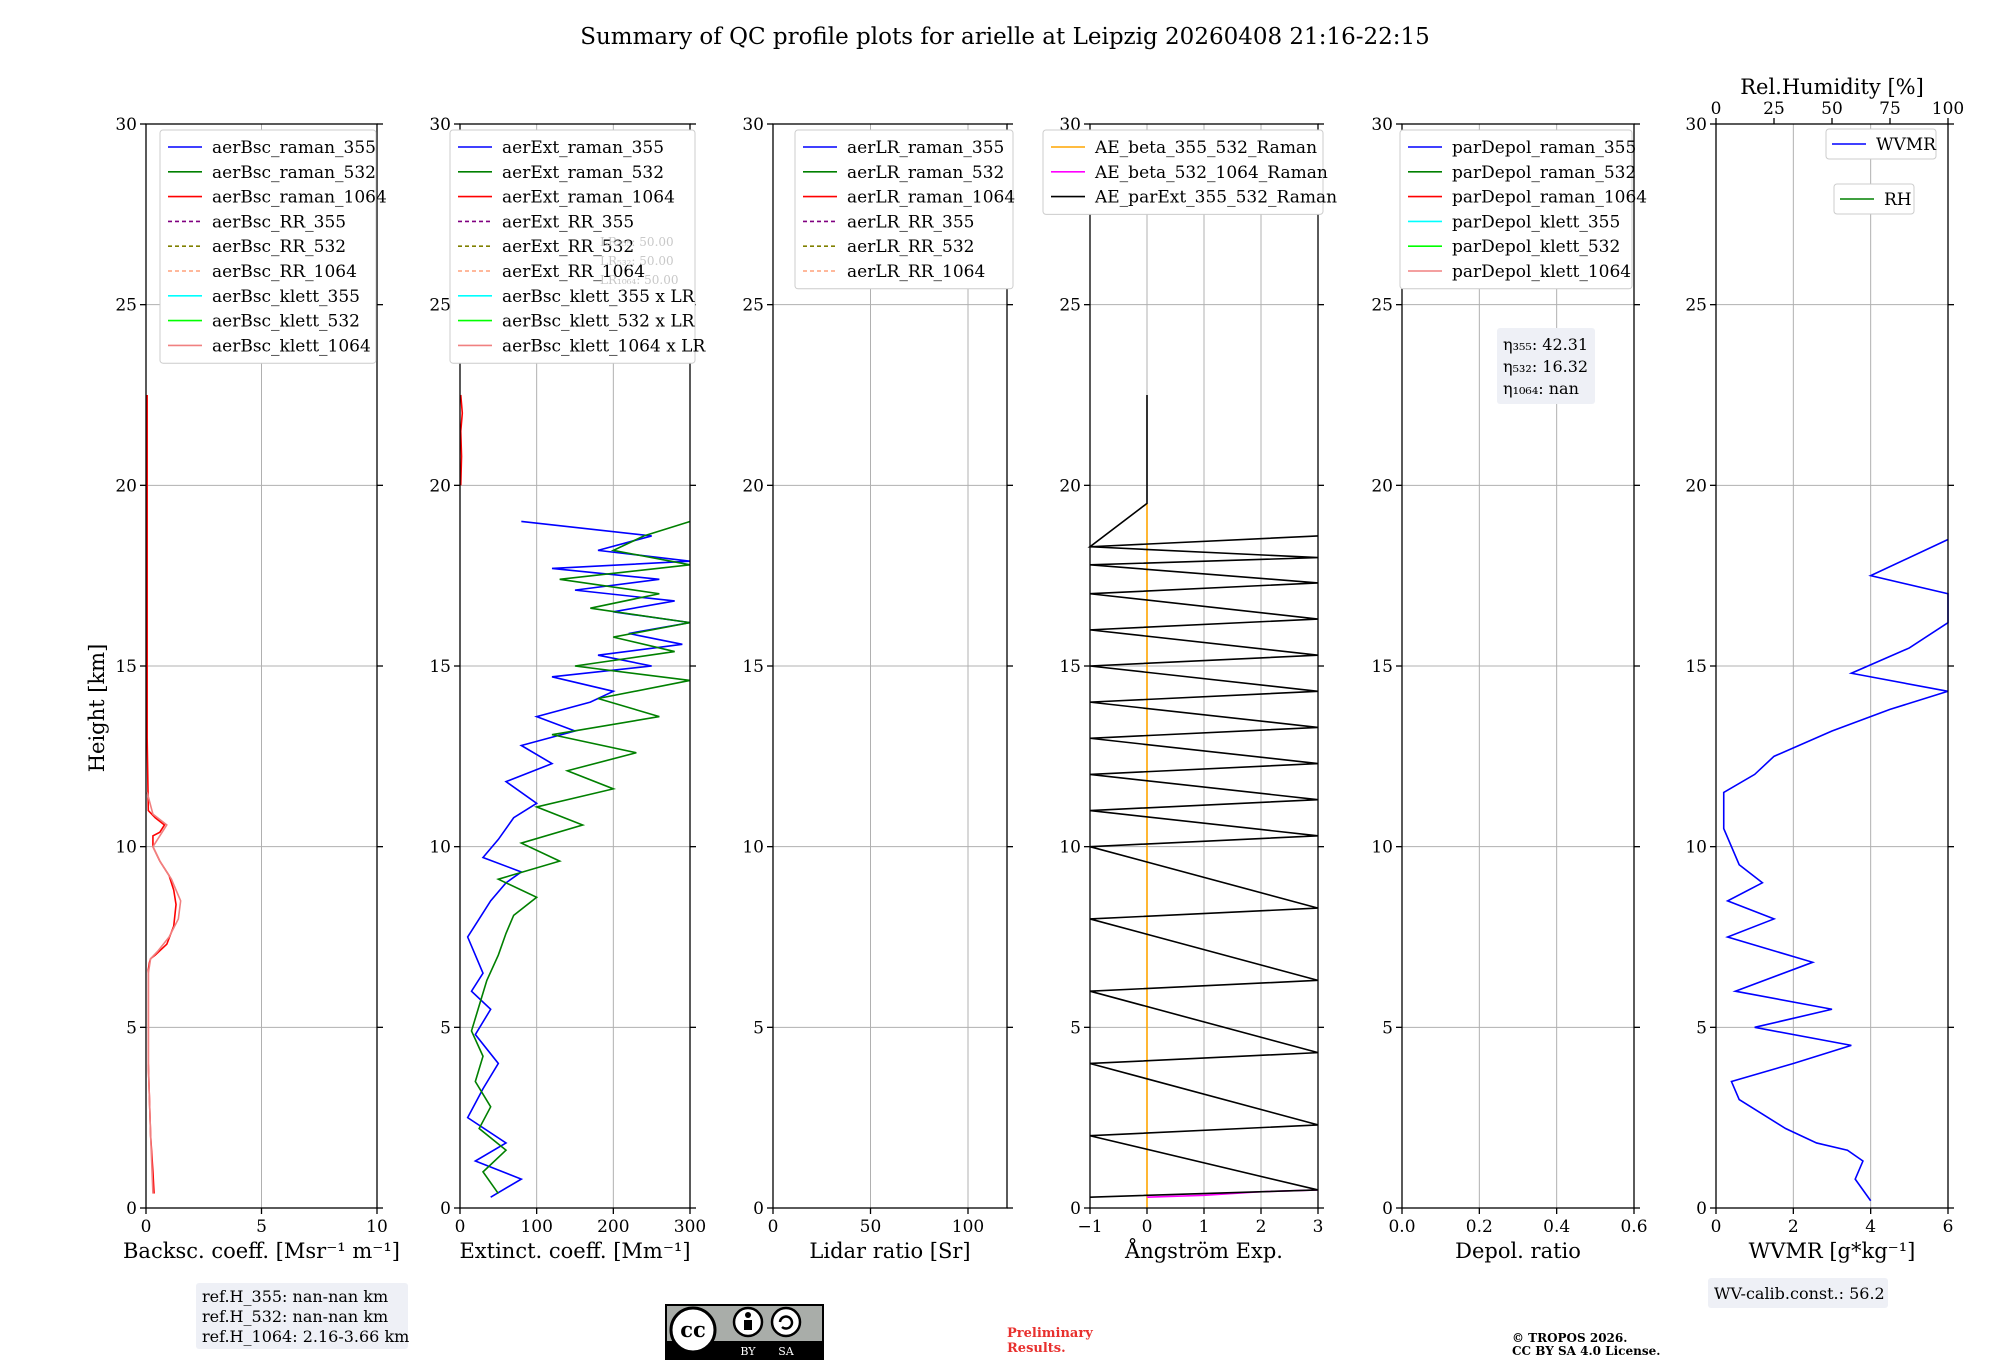 This screenshot has height=1360, width=2000. What do you see at coordinates (583, 148) in the screenshot?
I see `legend-label: aerExt_raman_355` at bounding box center [583, 148].